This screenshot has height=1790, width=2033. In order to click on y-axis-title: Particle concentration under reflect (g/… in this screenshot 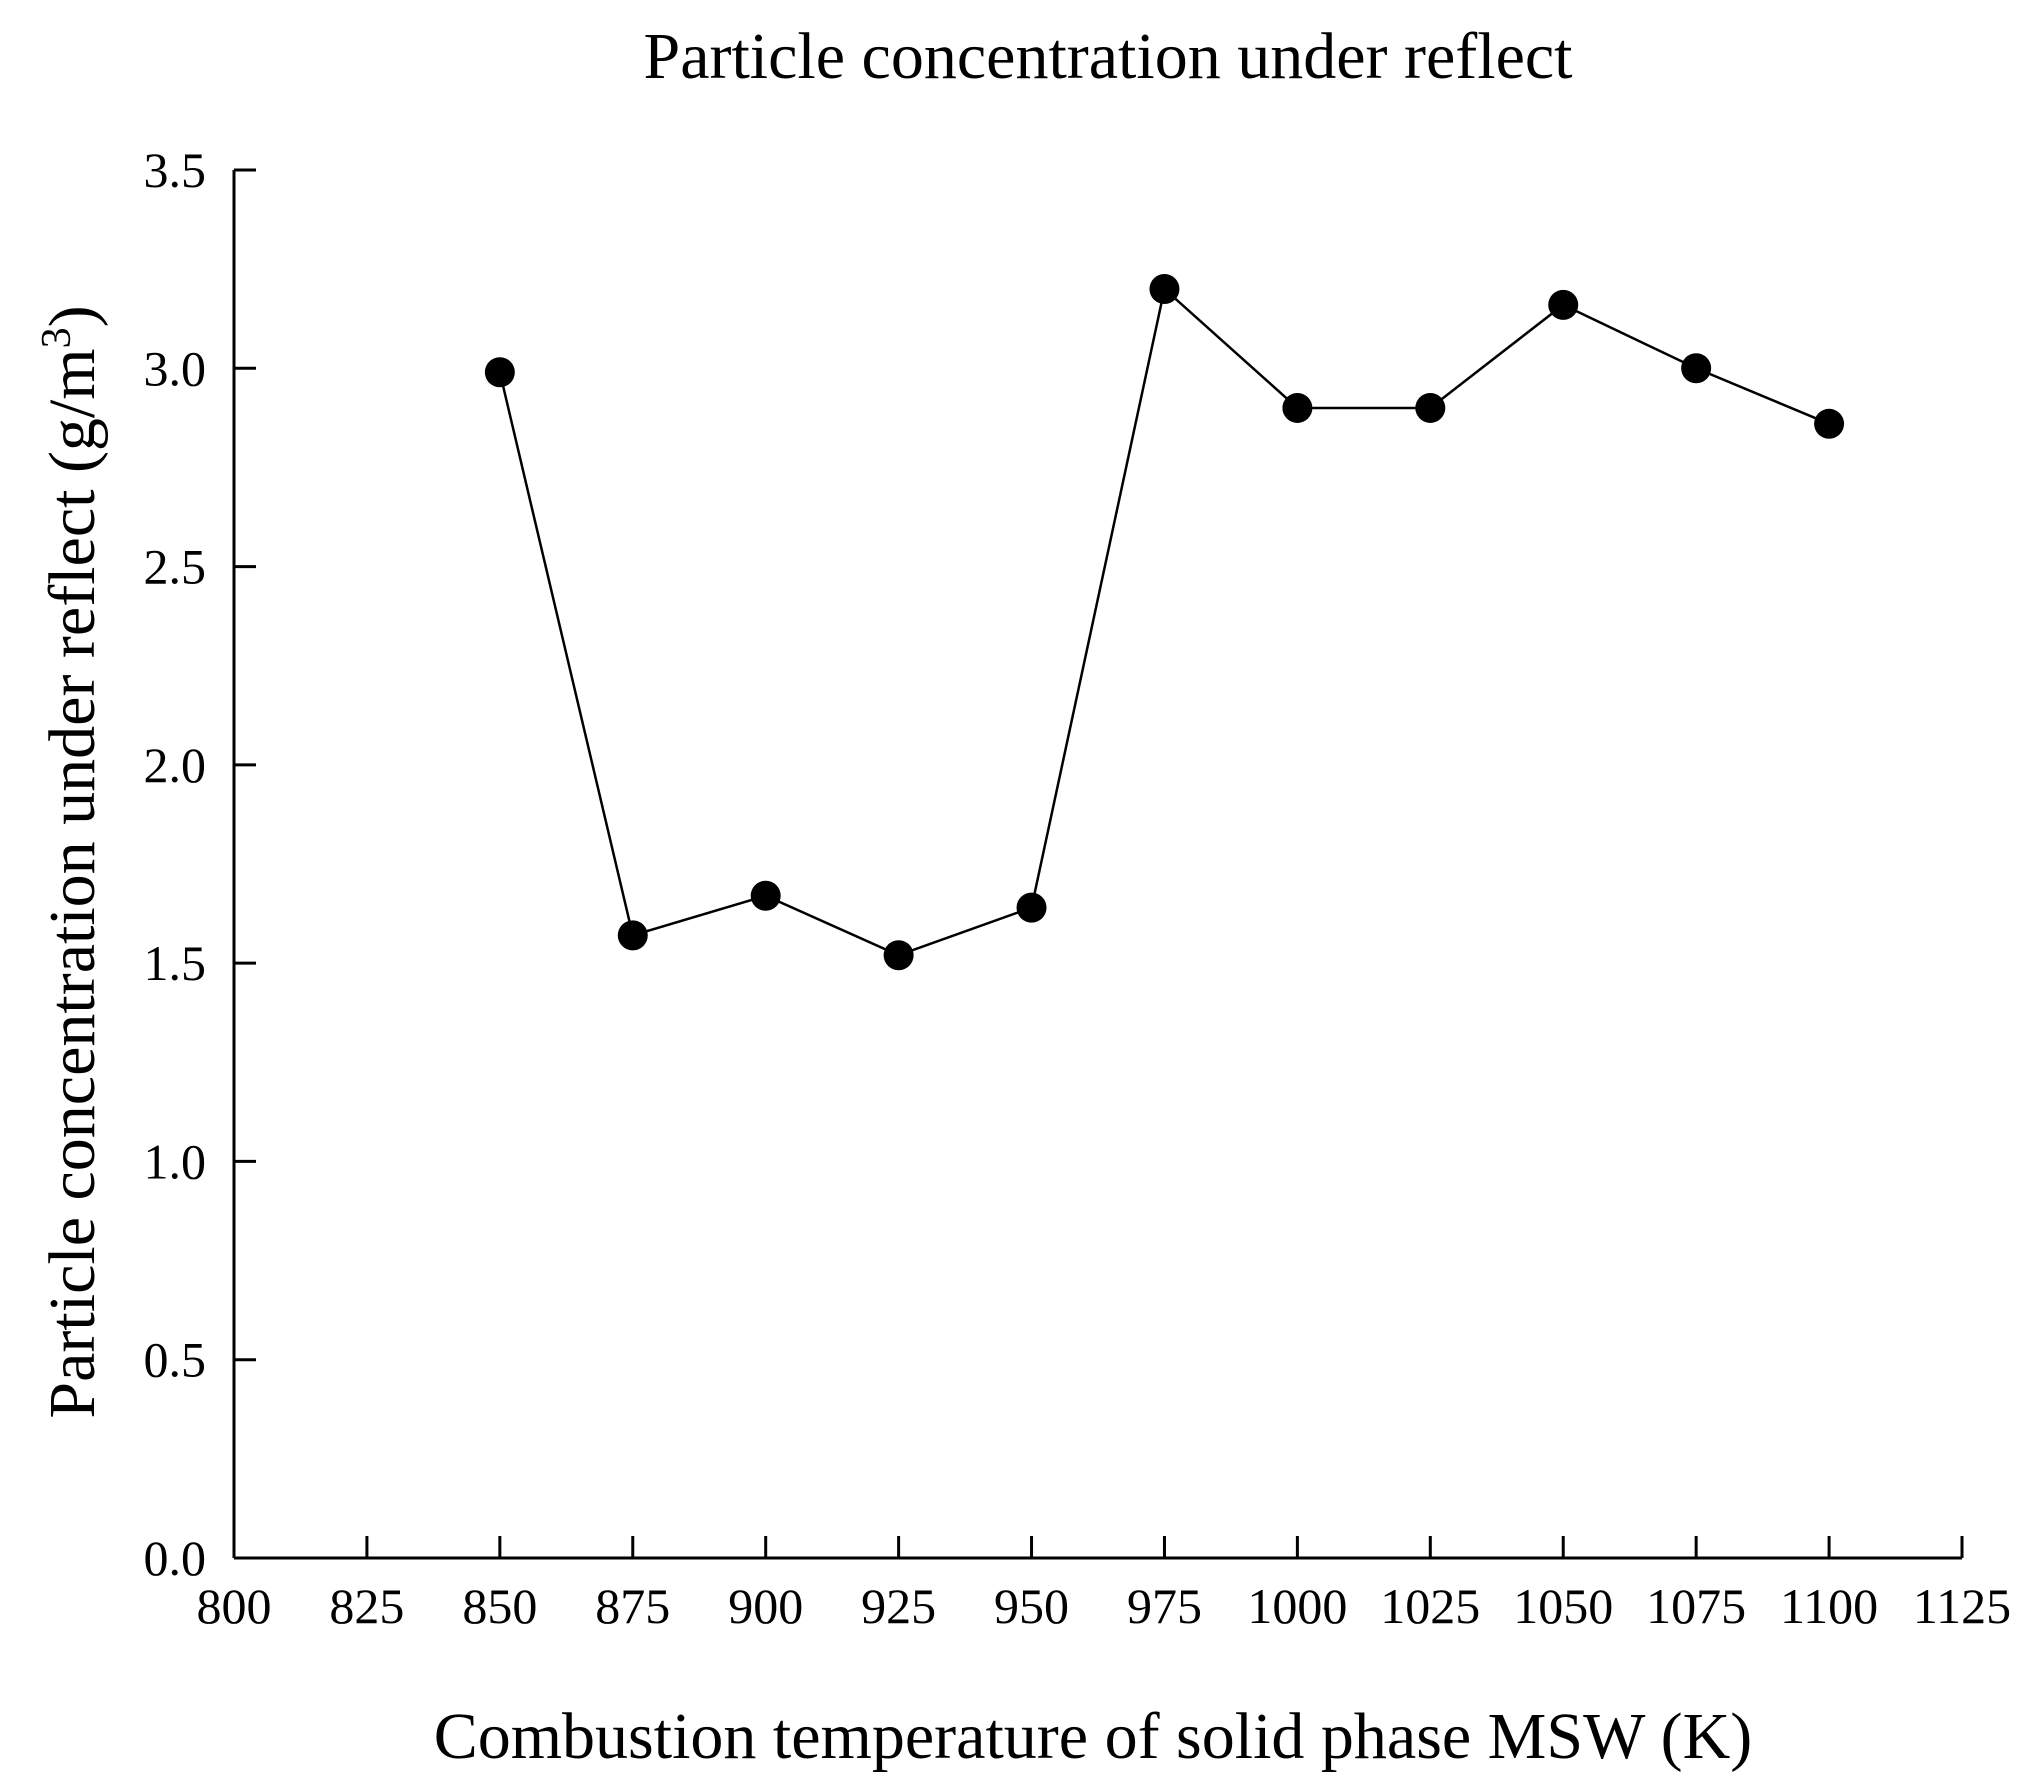, I will do `click(71, 861)`.